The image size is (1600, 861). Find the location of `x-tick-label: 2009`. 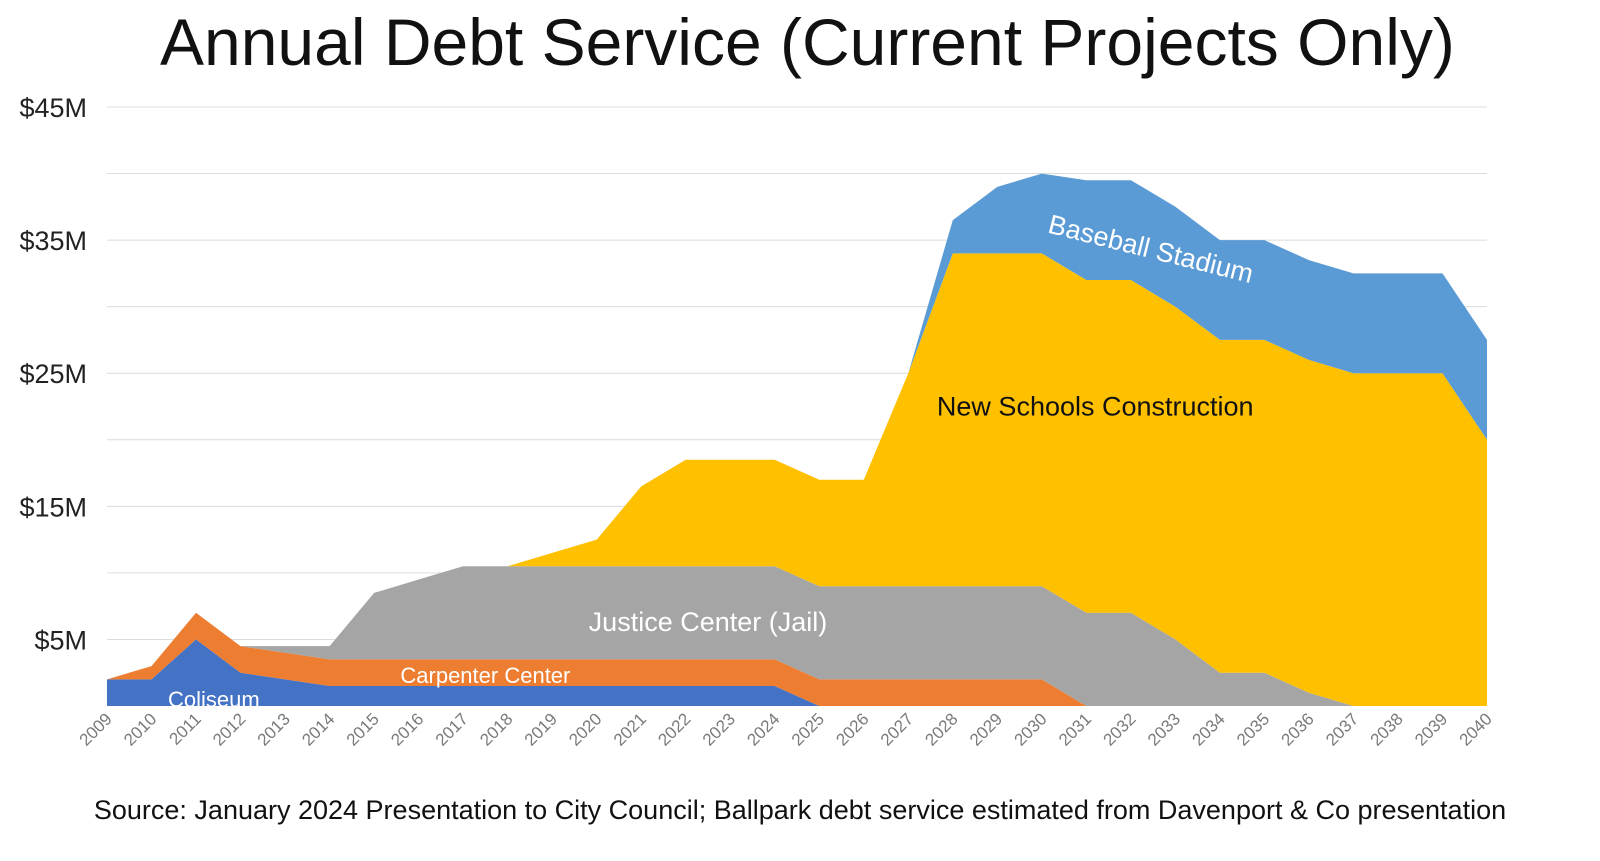

x-tick-label: 2009 is located at coordinates (96, 729).